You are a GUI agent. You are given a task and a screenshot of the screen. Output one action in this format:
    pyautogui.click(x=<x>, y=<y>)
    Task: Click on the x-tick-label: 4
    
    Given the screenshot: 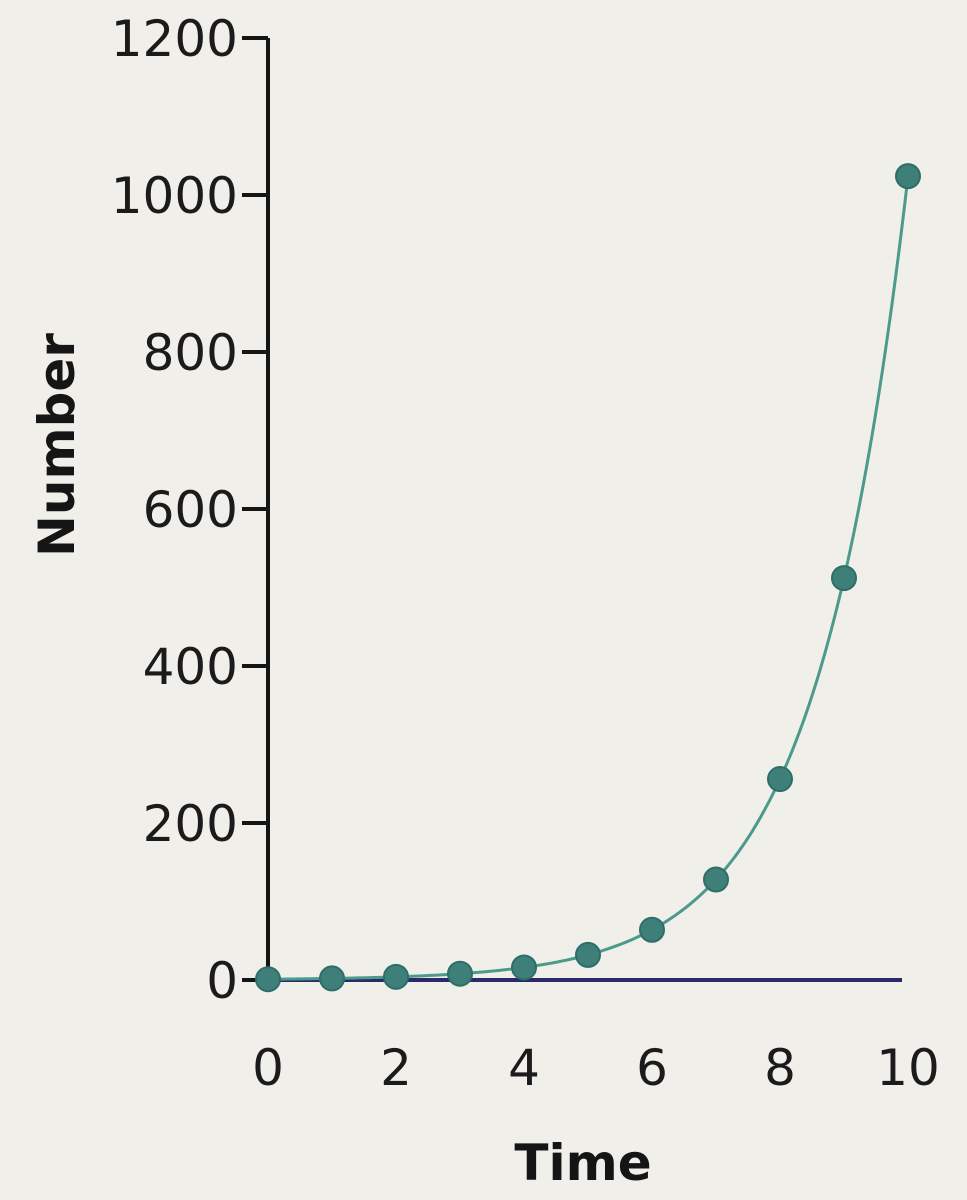 What is the action you would take?
    pyautogui.click(x=524, y=1068)
    